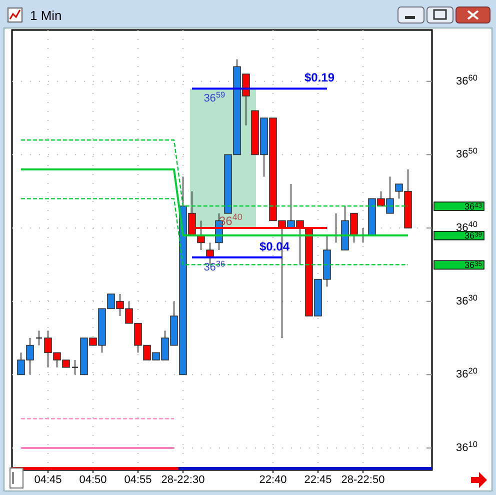 This screenshot has width=496, height=495. What do you see at coordinates (318, 480) in the screenshot?
I see `x-tick-label: 22:45` at bounding box center [318, 480].